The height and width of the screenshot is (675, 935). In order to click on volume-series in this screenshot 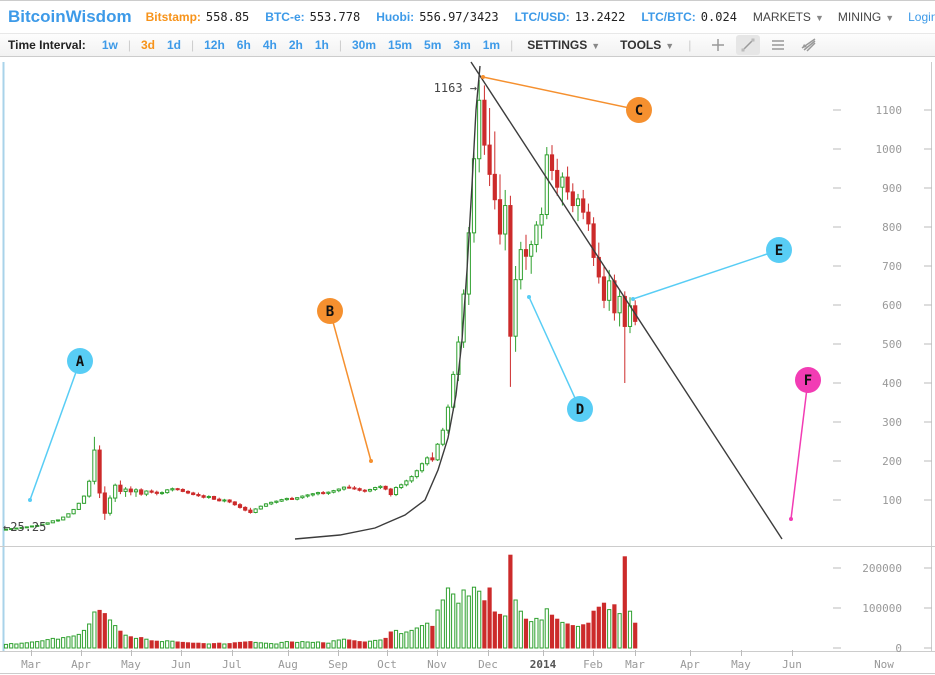, I will do `click(320, 601)`.